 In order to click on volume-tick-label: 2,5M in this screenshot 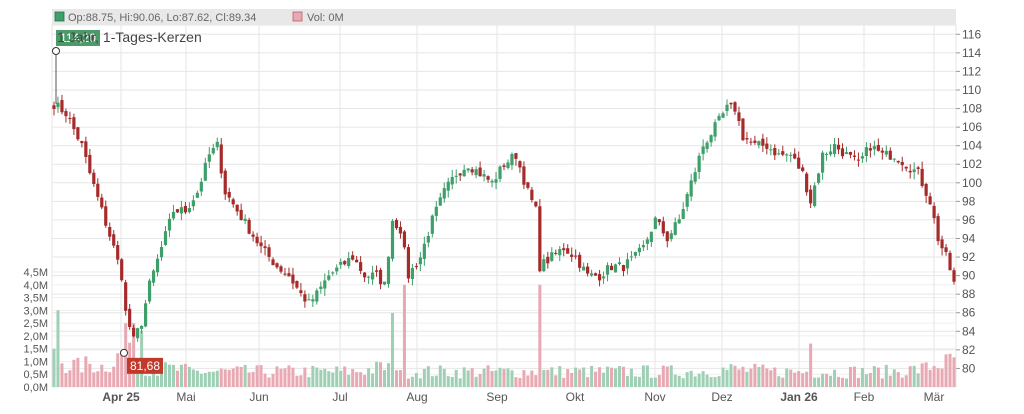, I will do `click(36, 324)`.